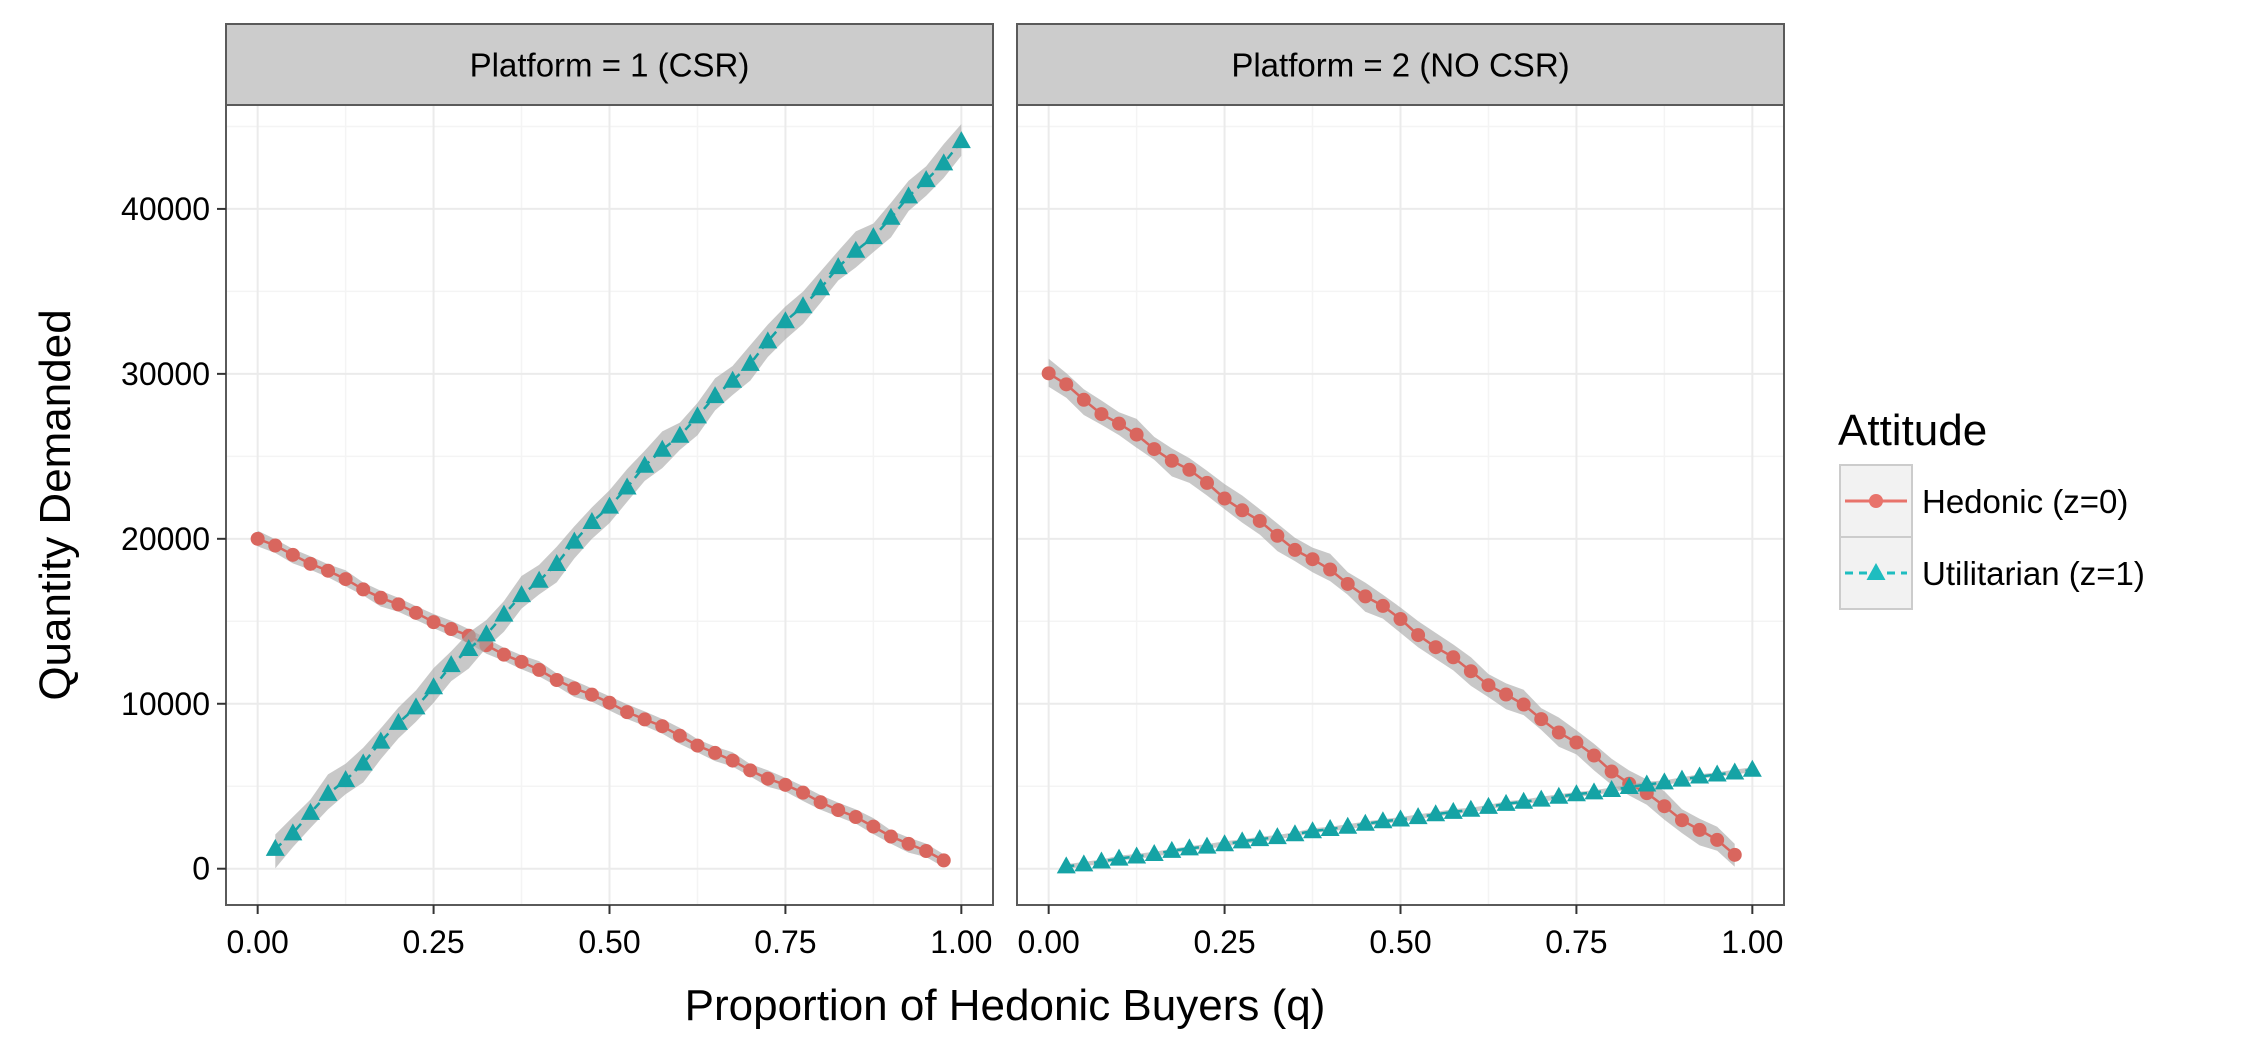 Image resolution: width=2250 pixels, height=1050 pixels. I want to click on x-tick-label: 1.00, so click(961, 942).